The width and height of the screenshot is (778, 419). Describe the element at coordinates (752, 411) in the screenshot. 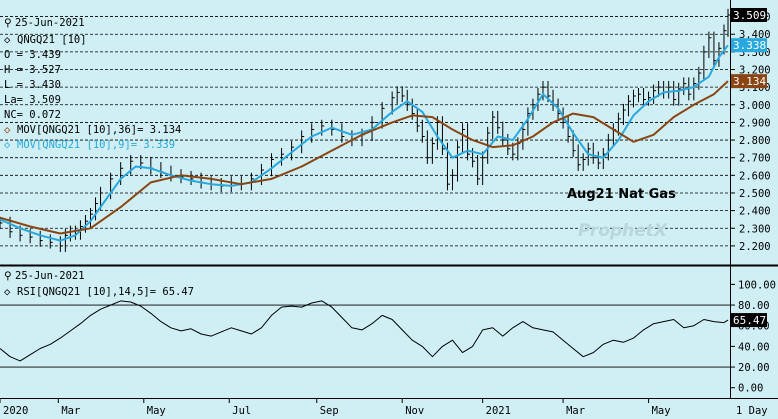

I see `period-label: 1 Day` at that location.